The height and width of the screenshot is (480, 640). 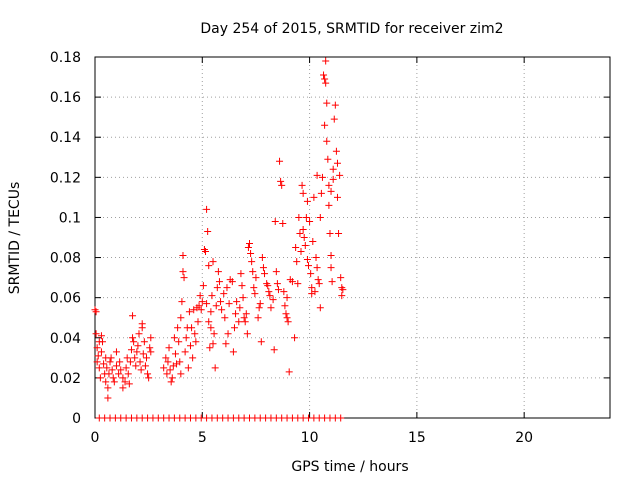 I want to click on y-axis-label: SRMTID / TECUs, so click(x=15, y=238).